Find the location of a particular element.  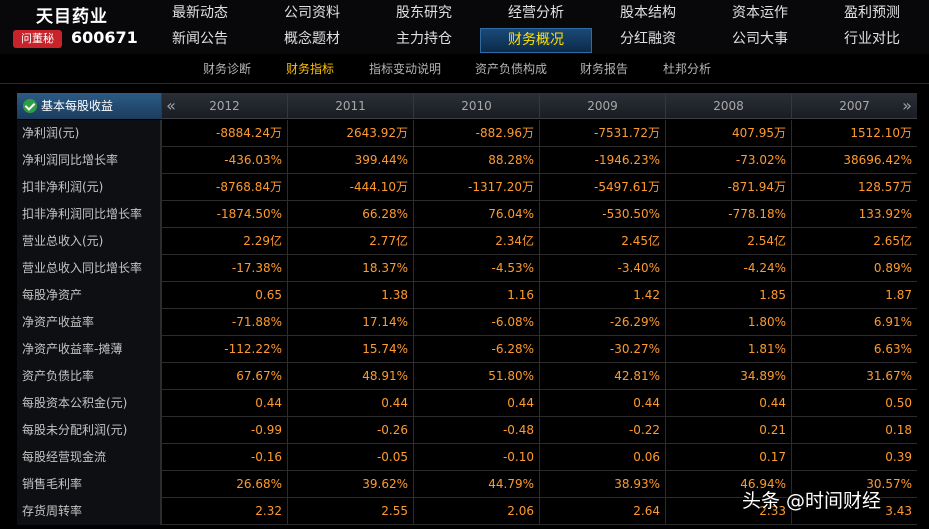

table-cell: 15.74% is located at coordinates (350, 349).